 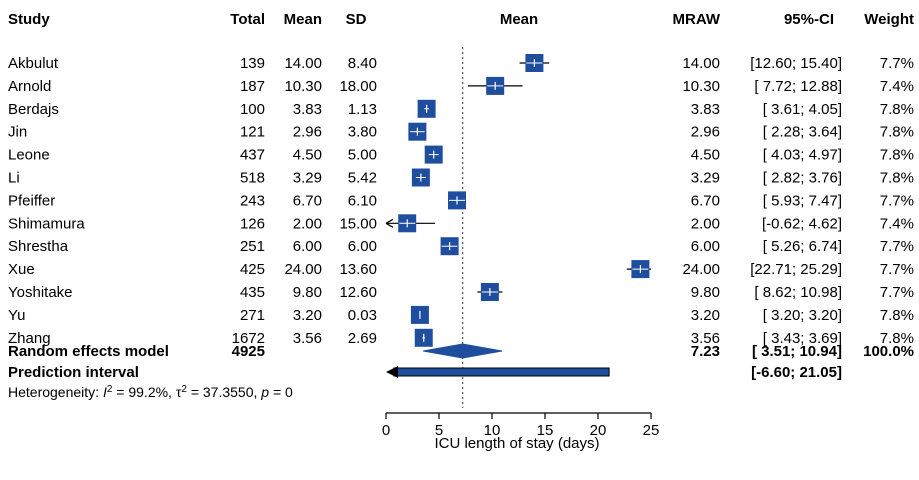 What do you see at coordinates (307, 200) in the screenshot?
I see `study-mean: 6.70` at bounding box center [307, 200].